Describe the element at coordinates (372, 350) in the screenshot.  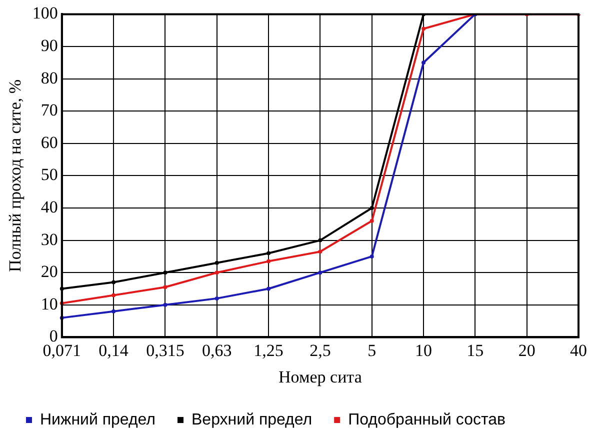
I see `x-tick-label: 5` at that location.